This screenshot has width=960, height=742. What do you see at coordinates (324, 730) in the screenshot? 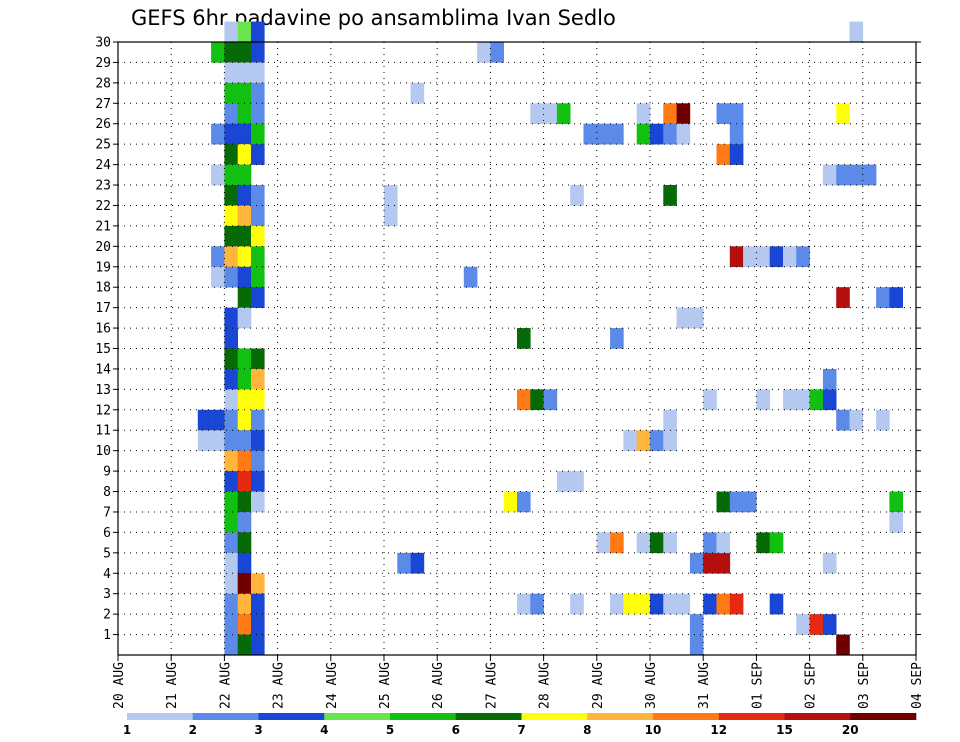
I see `colorbar-label: 4` at bounding box center [324, 730].